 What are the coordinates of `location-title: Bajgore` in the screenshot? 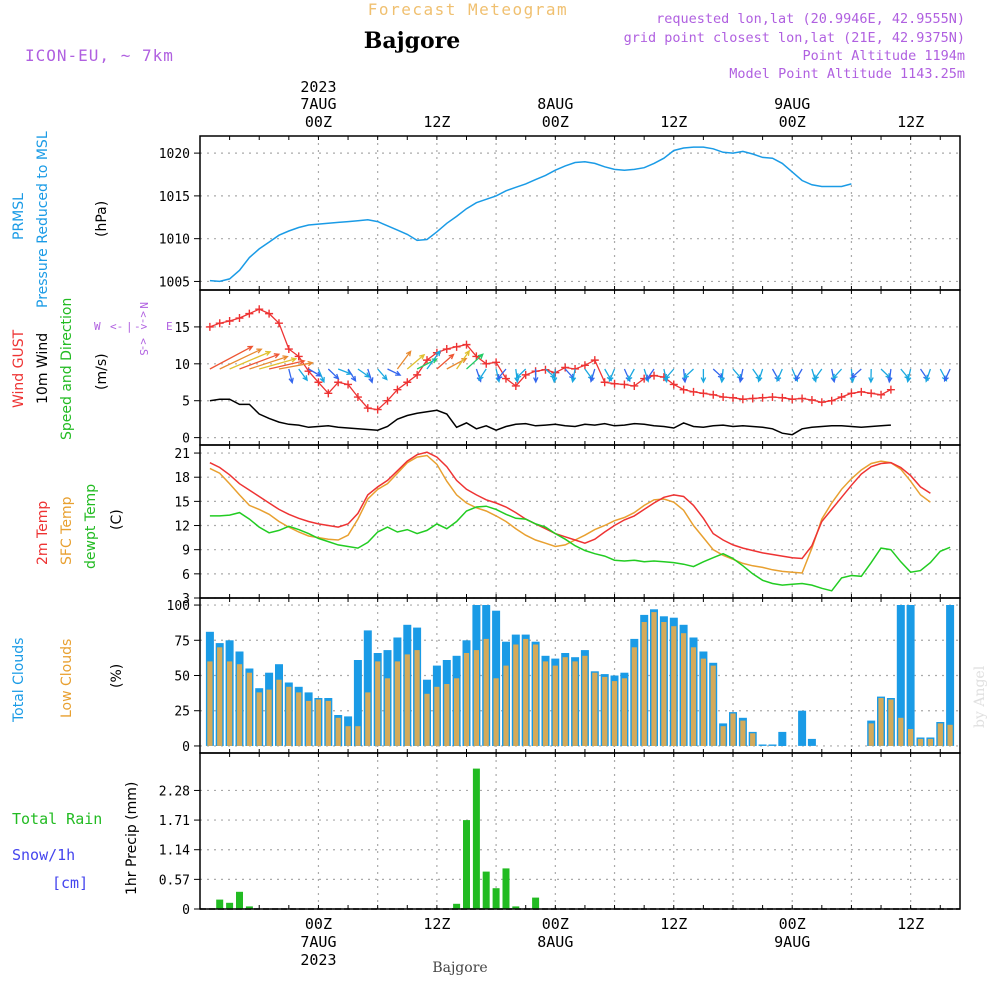 It's located at (412, 41).